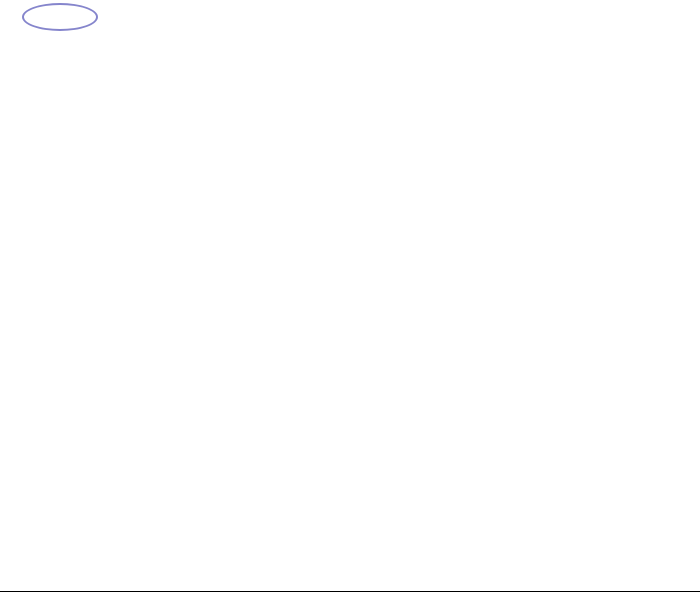  I want to click on lowell-digisonde-logo, so click(60, 17).